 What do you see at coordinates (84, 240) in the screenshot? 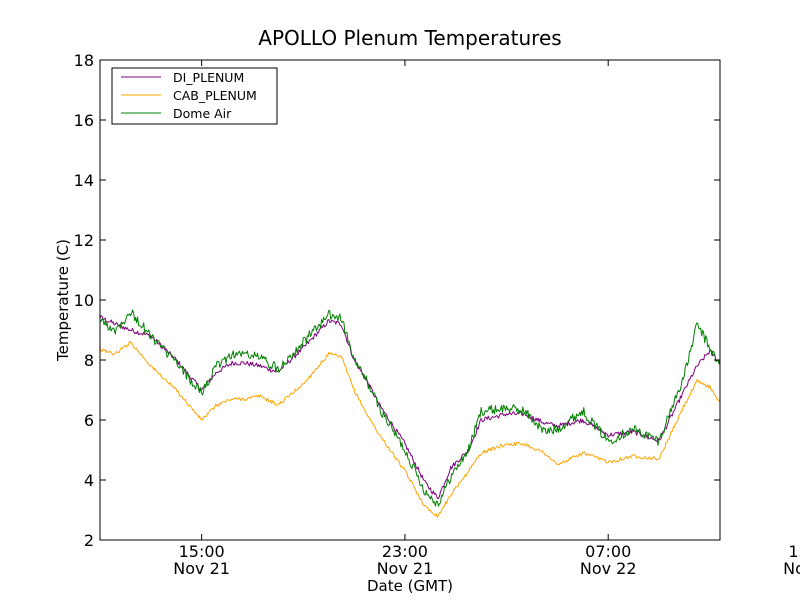
I see `y-tick-label: 12` at bounding box center [84, 240].